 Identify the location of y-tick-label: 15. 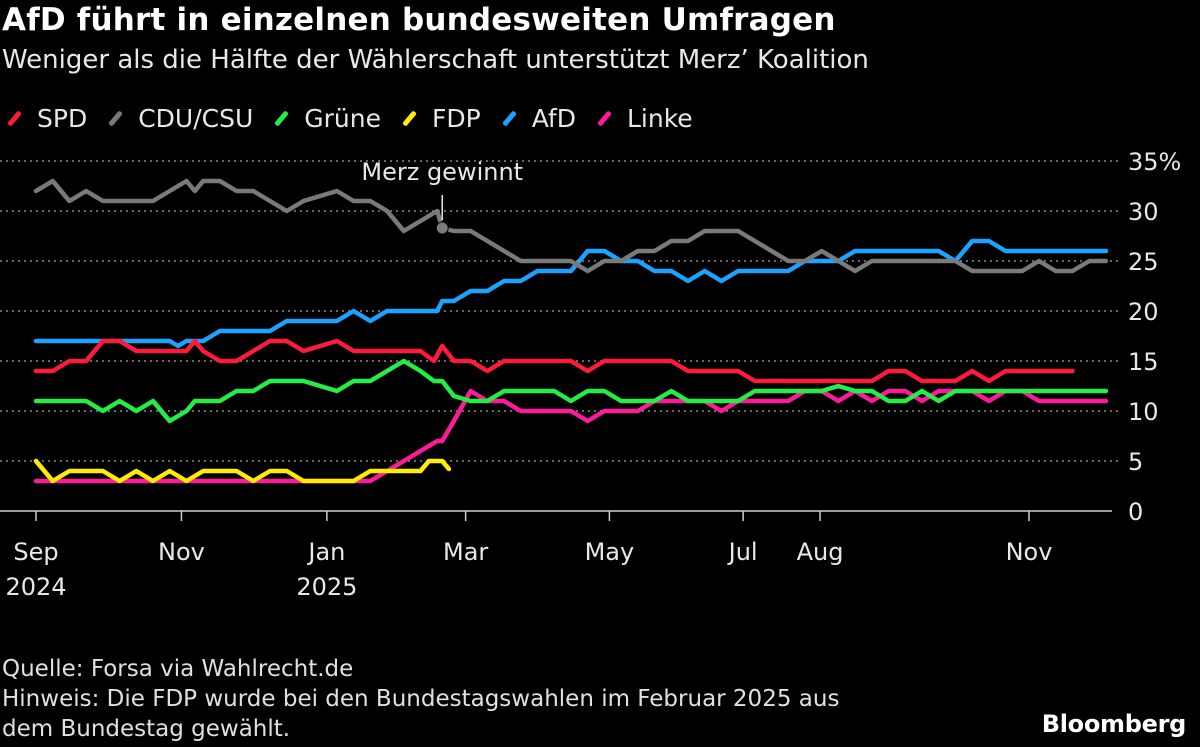
(1143, 362).